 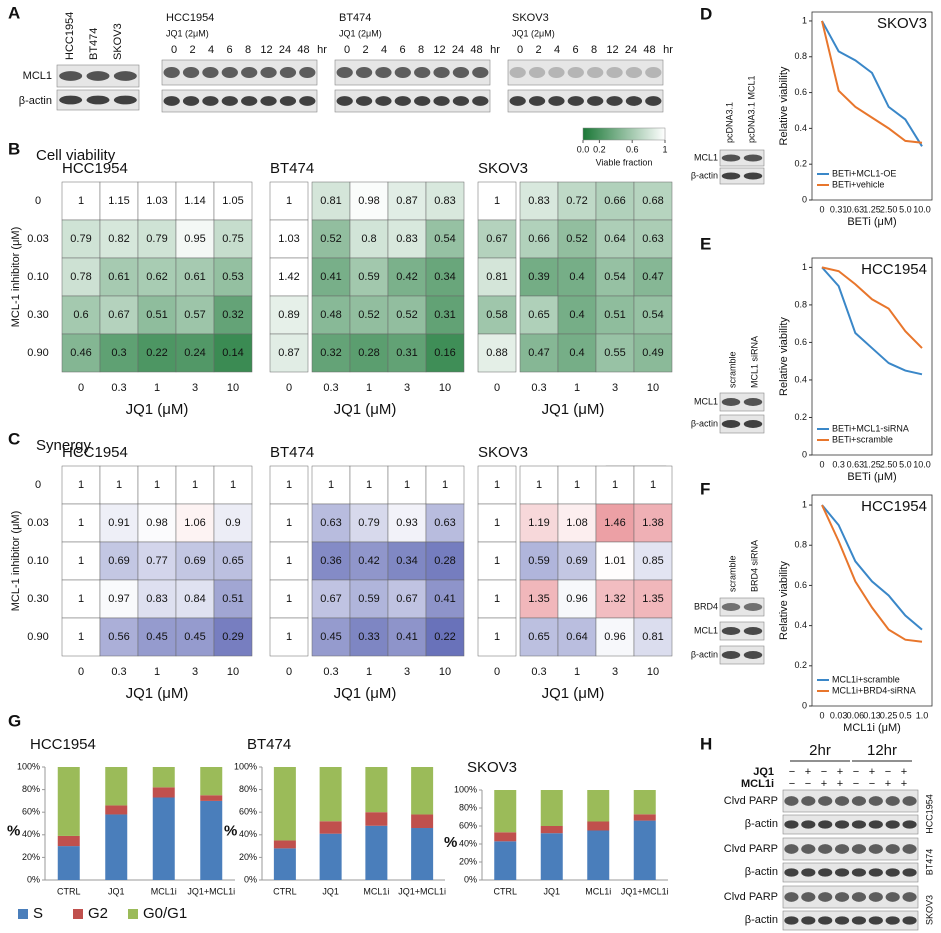 I want to click on cell-value: 0.28, so click(x=444, y=561).